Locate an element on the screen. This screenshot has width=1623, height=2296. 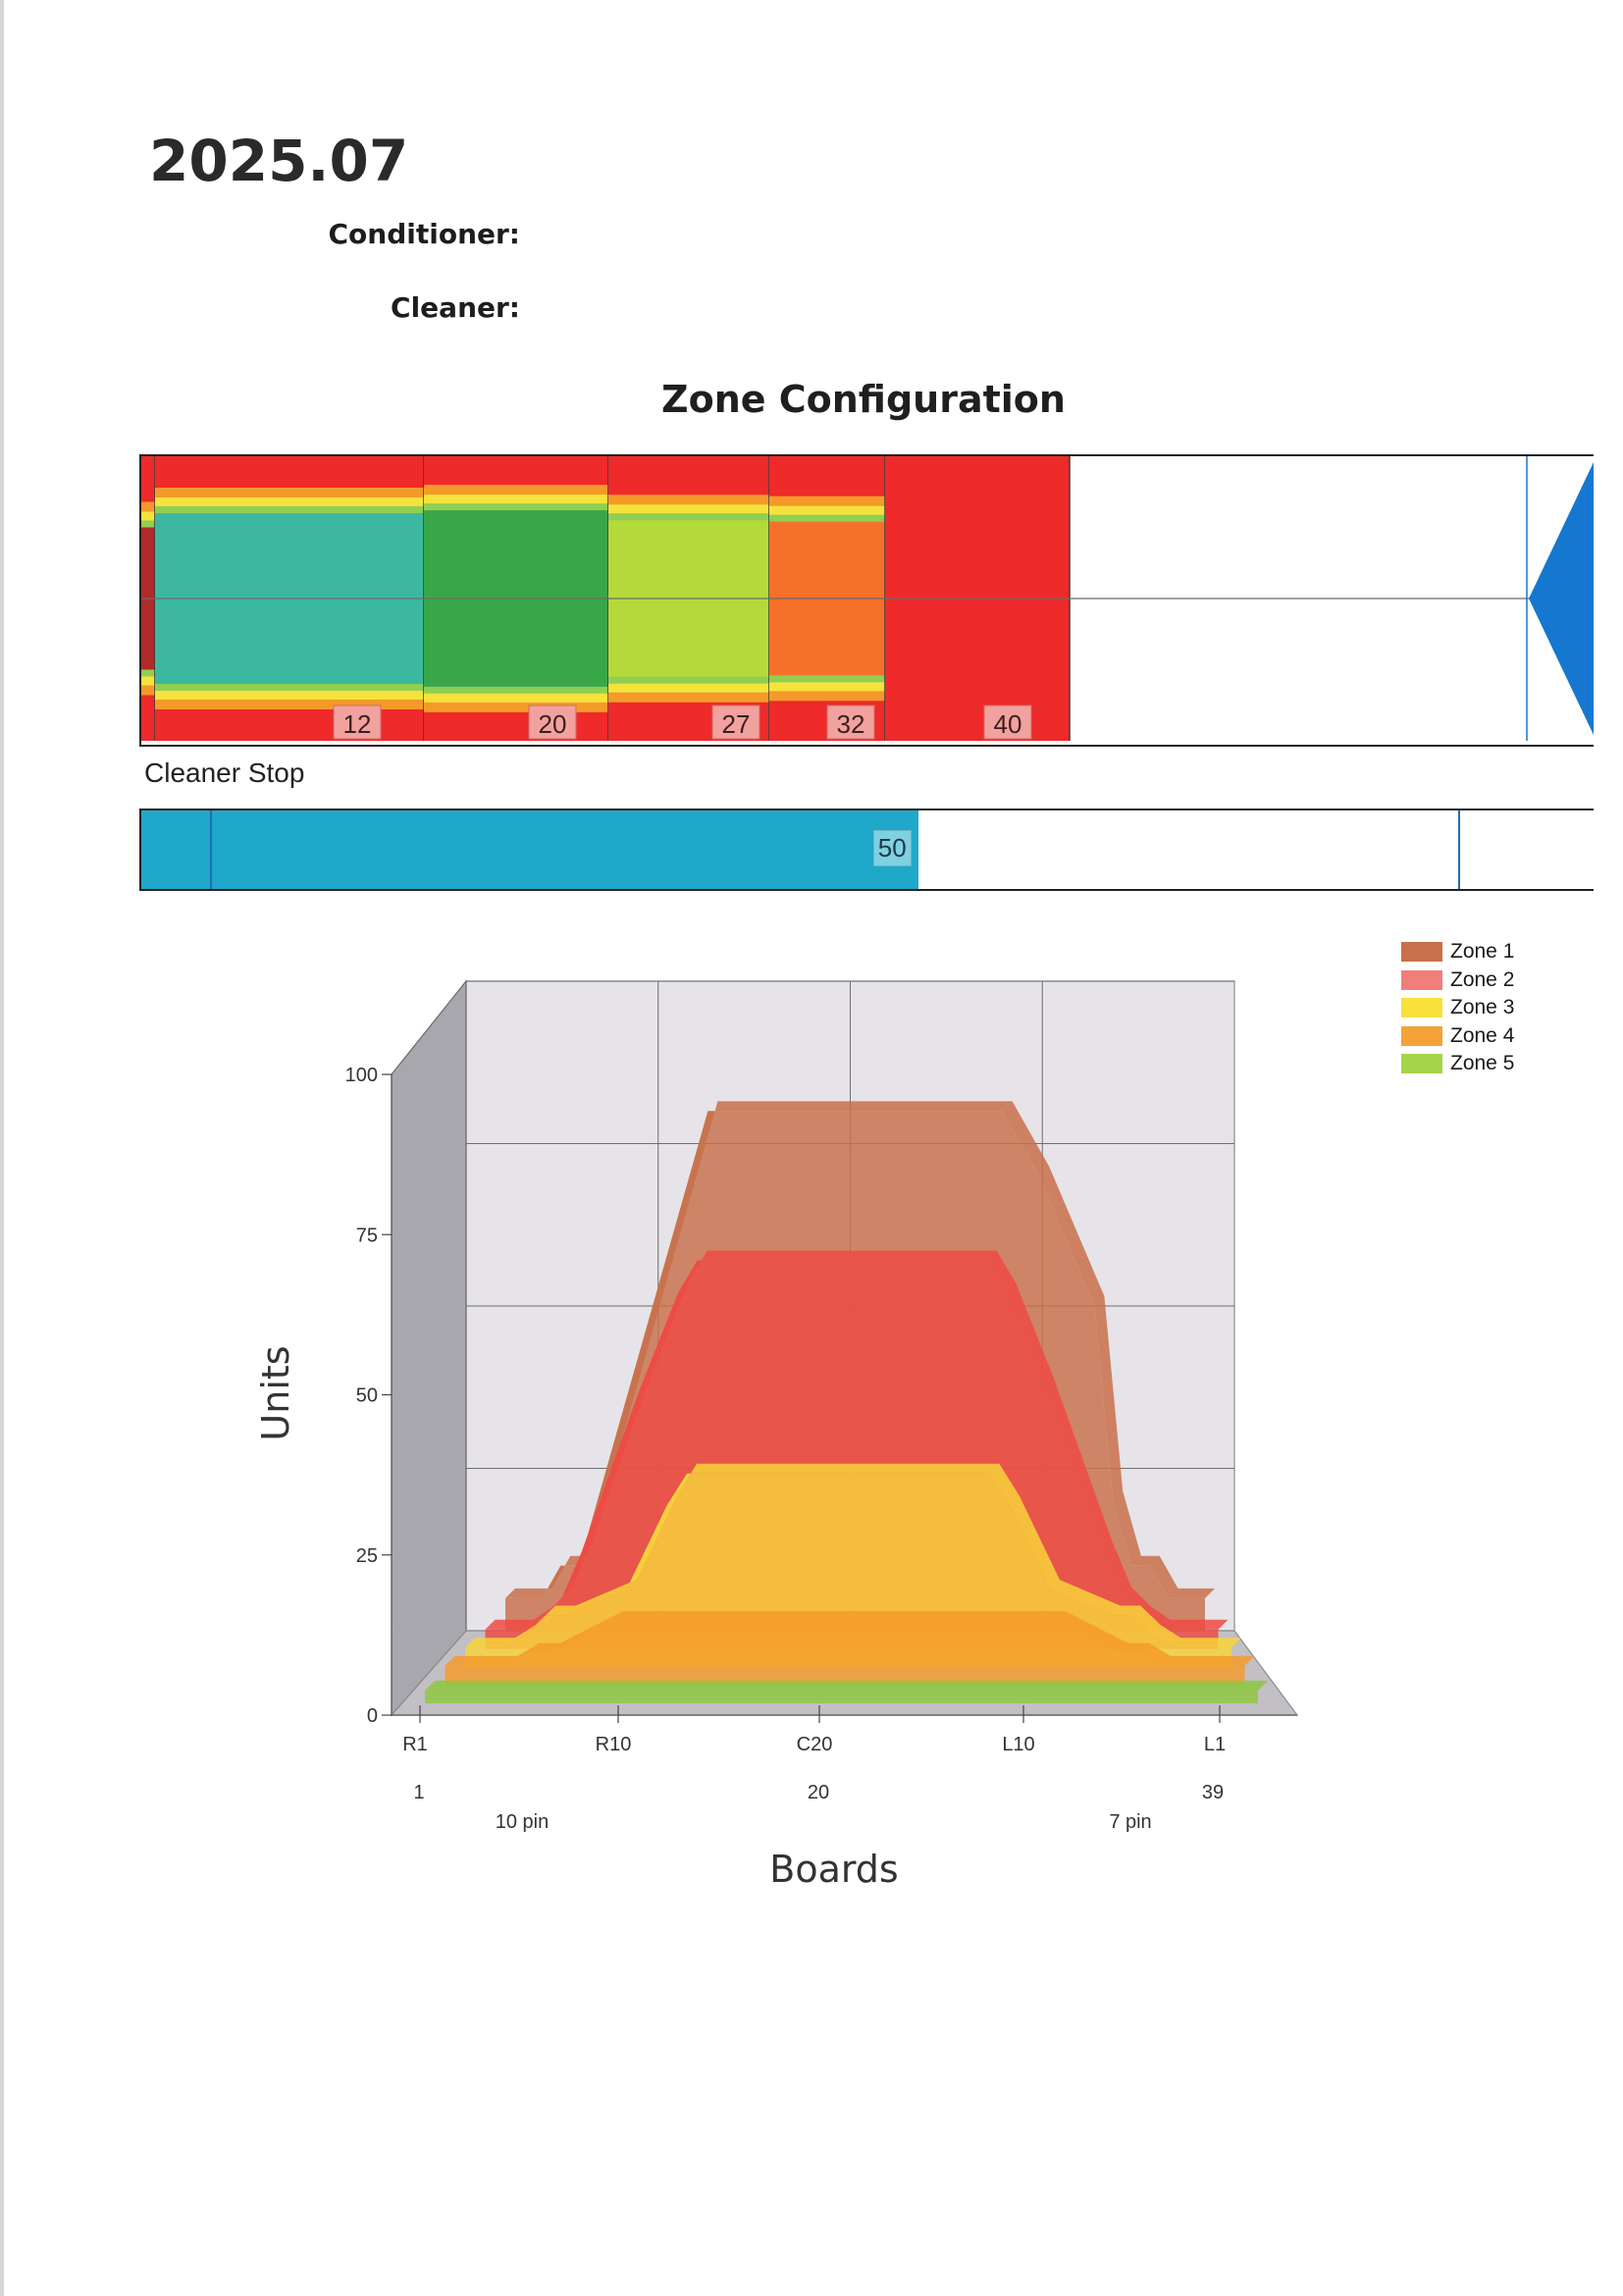
zone-configuration-graphic: 12 20 27 32 40 is located at coordinates (867, 598).